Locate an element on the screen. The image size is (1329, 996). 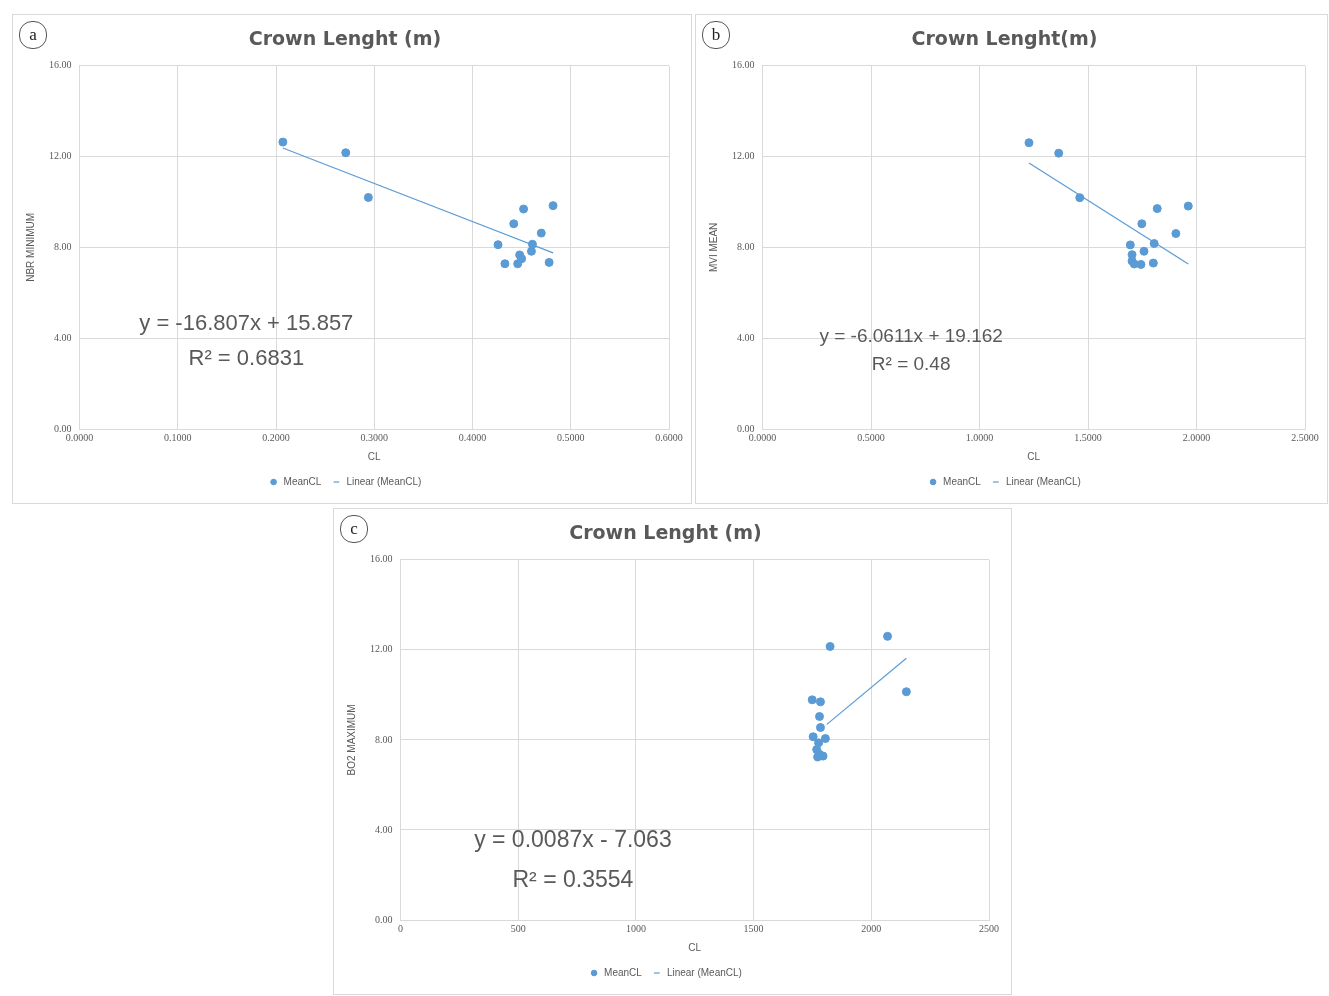
y-axis-title: MVI MEAN is located at coordinates (713, 247).